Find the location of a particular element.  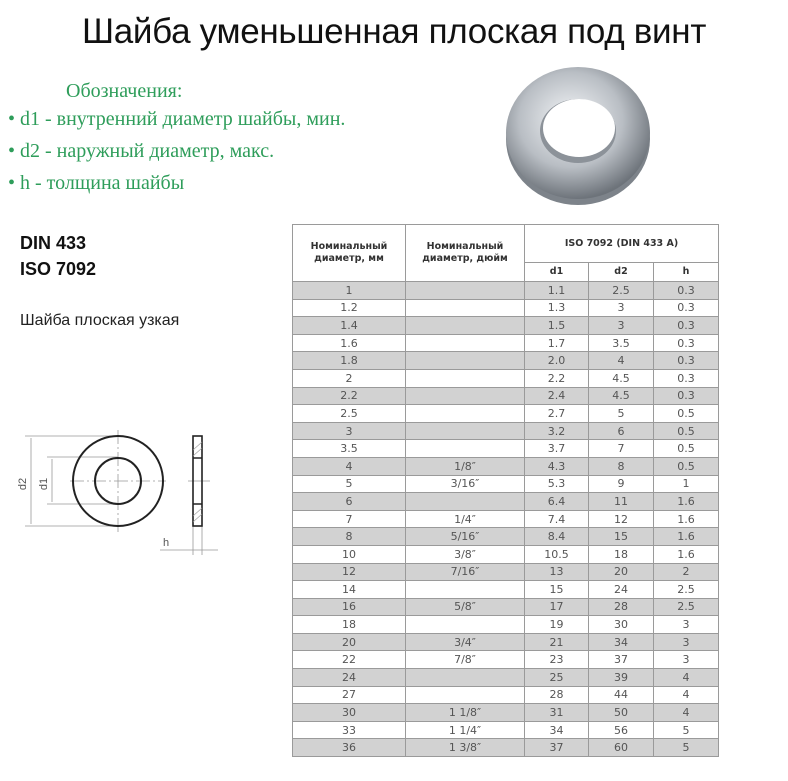

cell-mm: 16 is located at coordinates (349, 607).